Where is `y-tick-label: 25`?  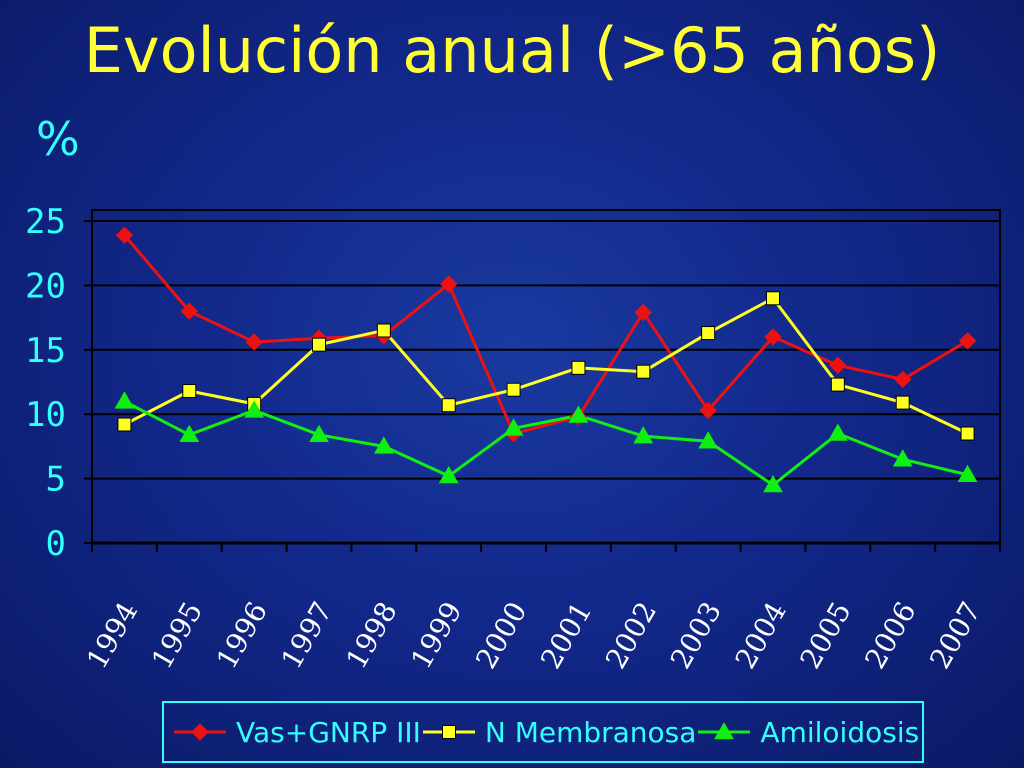
y-tick-label: 25 is located at coordinates (45, 222).